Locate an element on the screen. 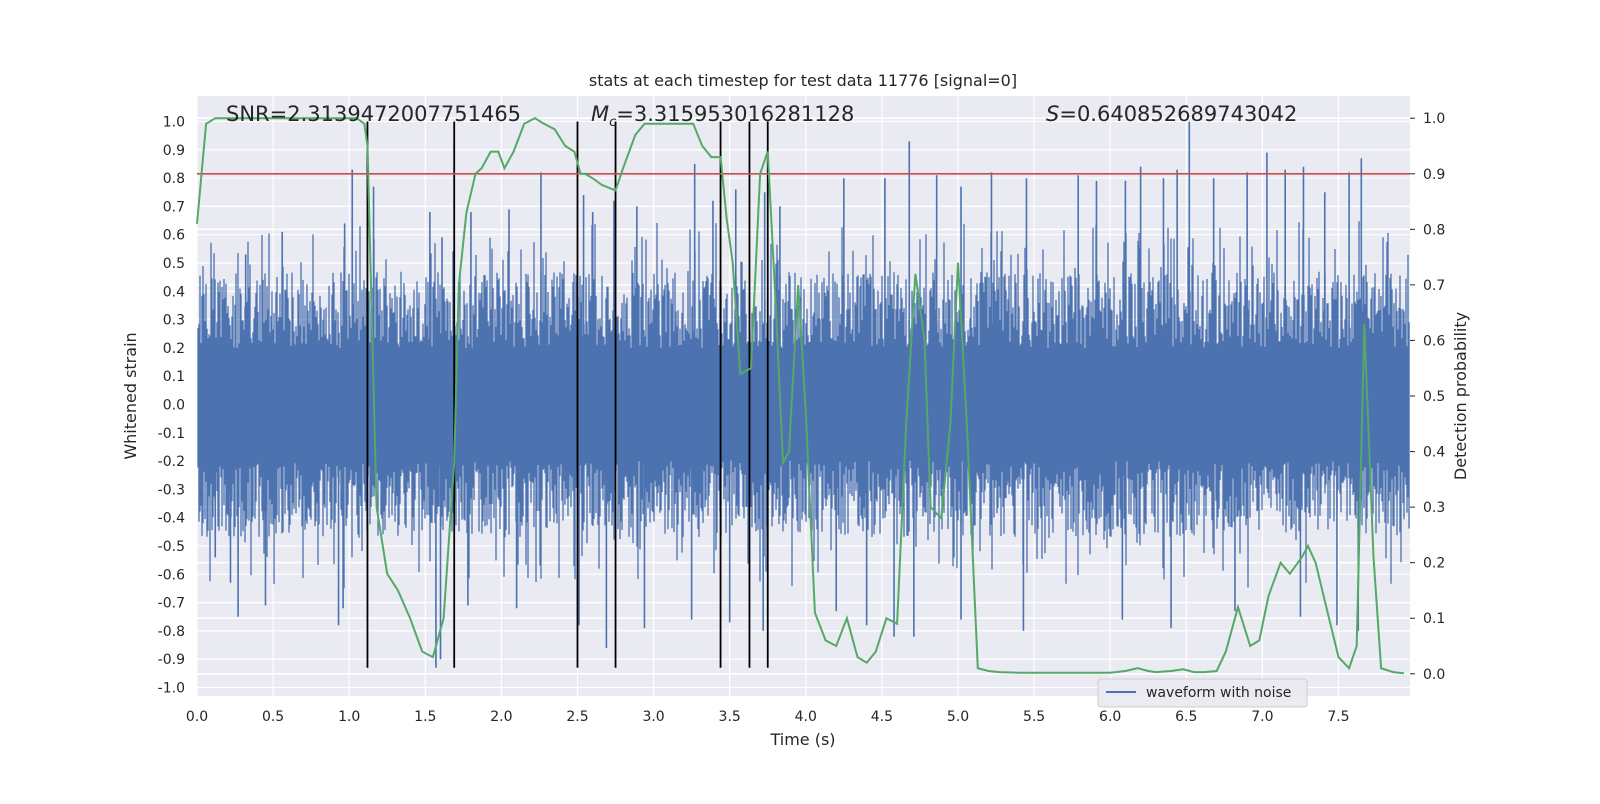  left-tick-label: -0.8 is located at coordinates (171, 632).